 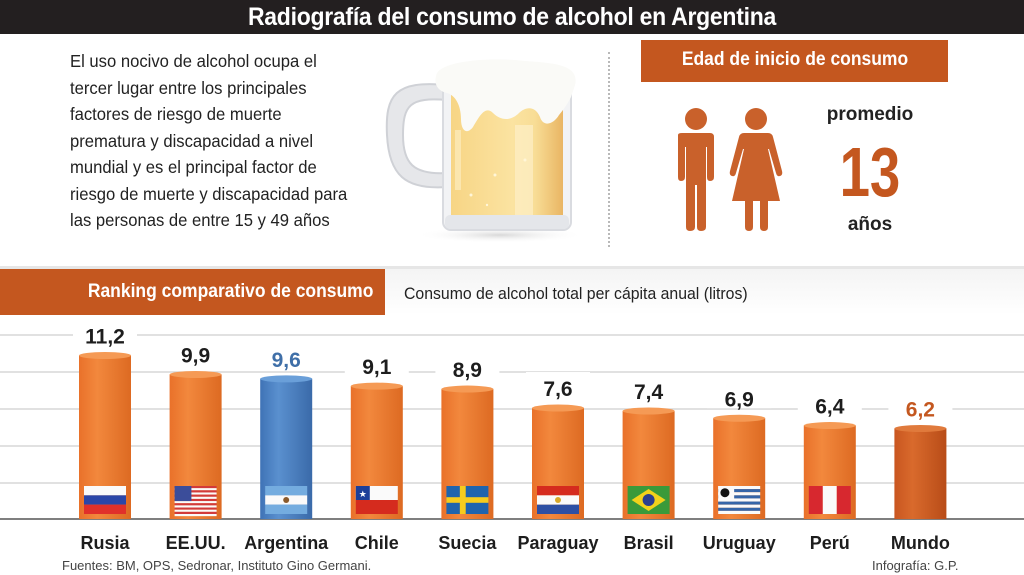 I want to click on value-label: 6,2, so click(x=920, y=409).